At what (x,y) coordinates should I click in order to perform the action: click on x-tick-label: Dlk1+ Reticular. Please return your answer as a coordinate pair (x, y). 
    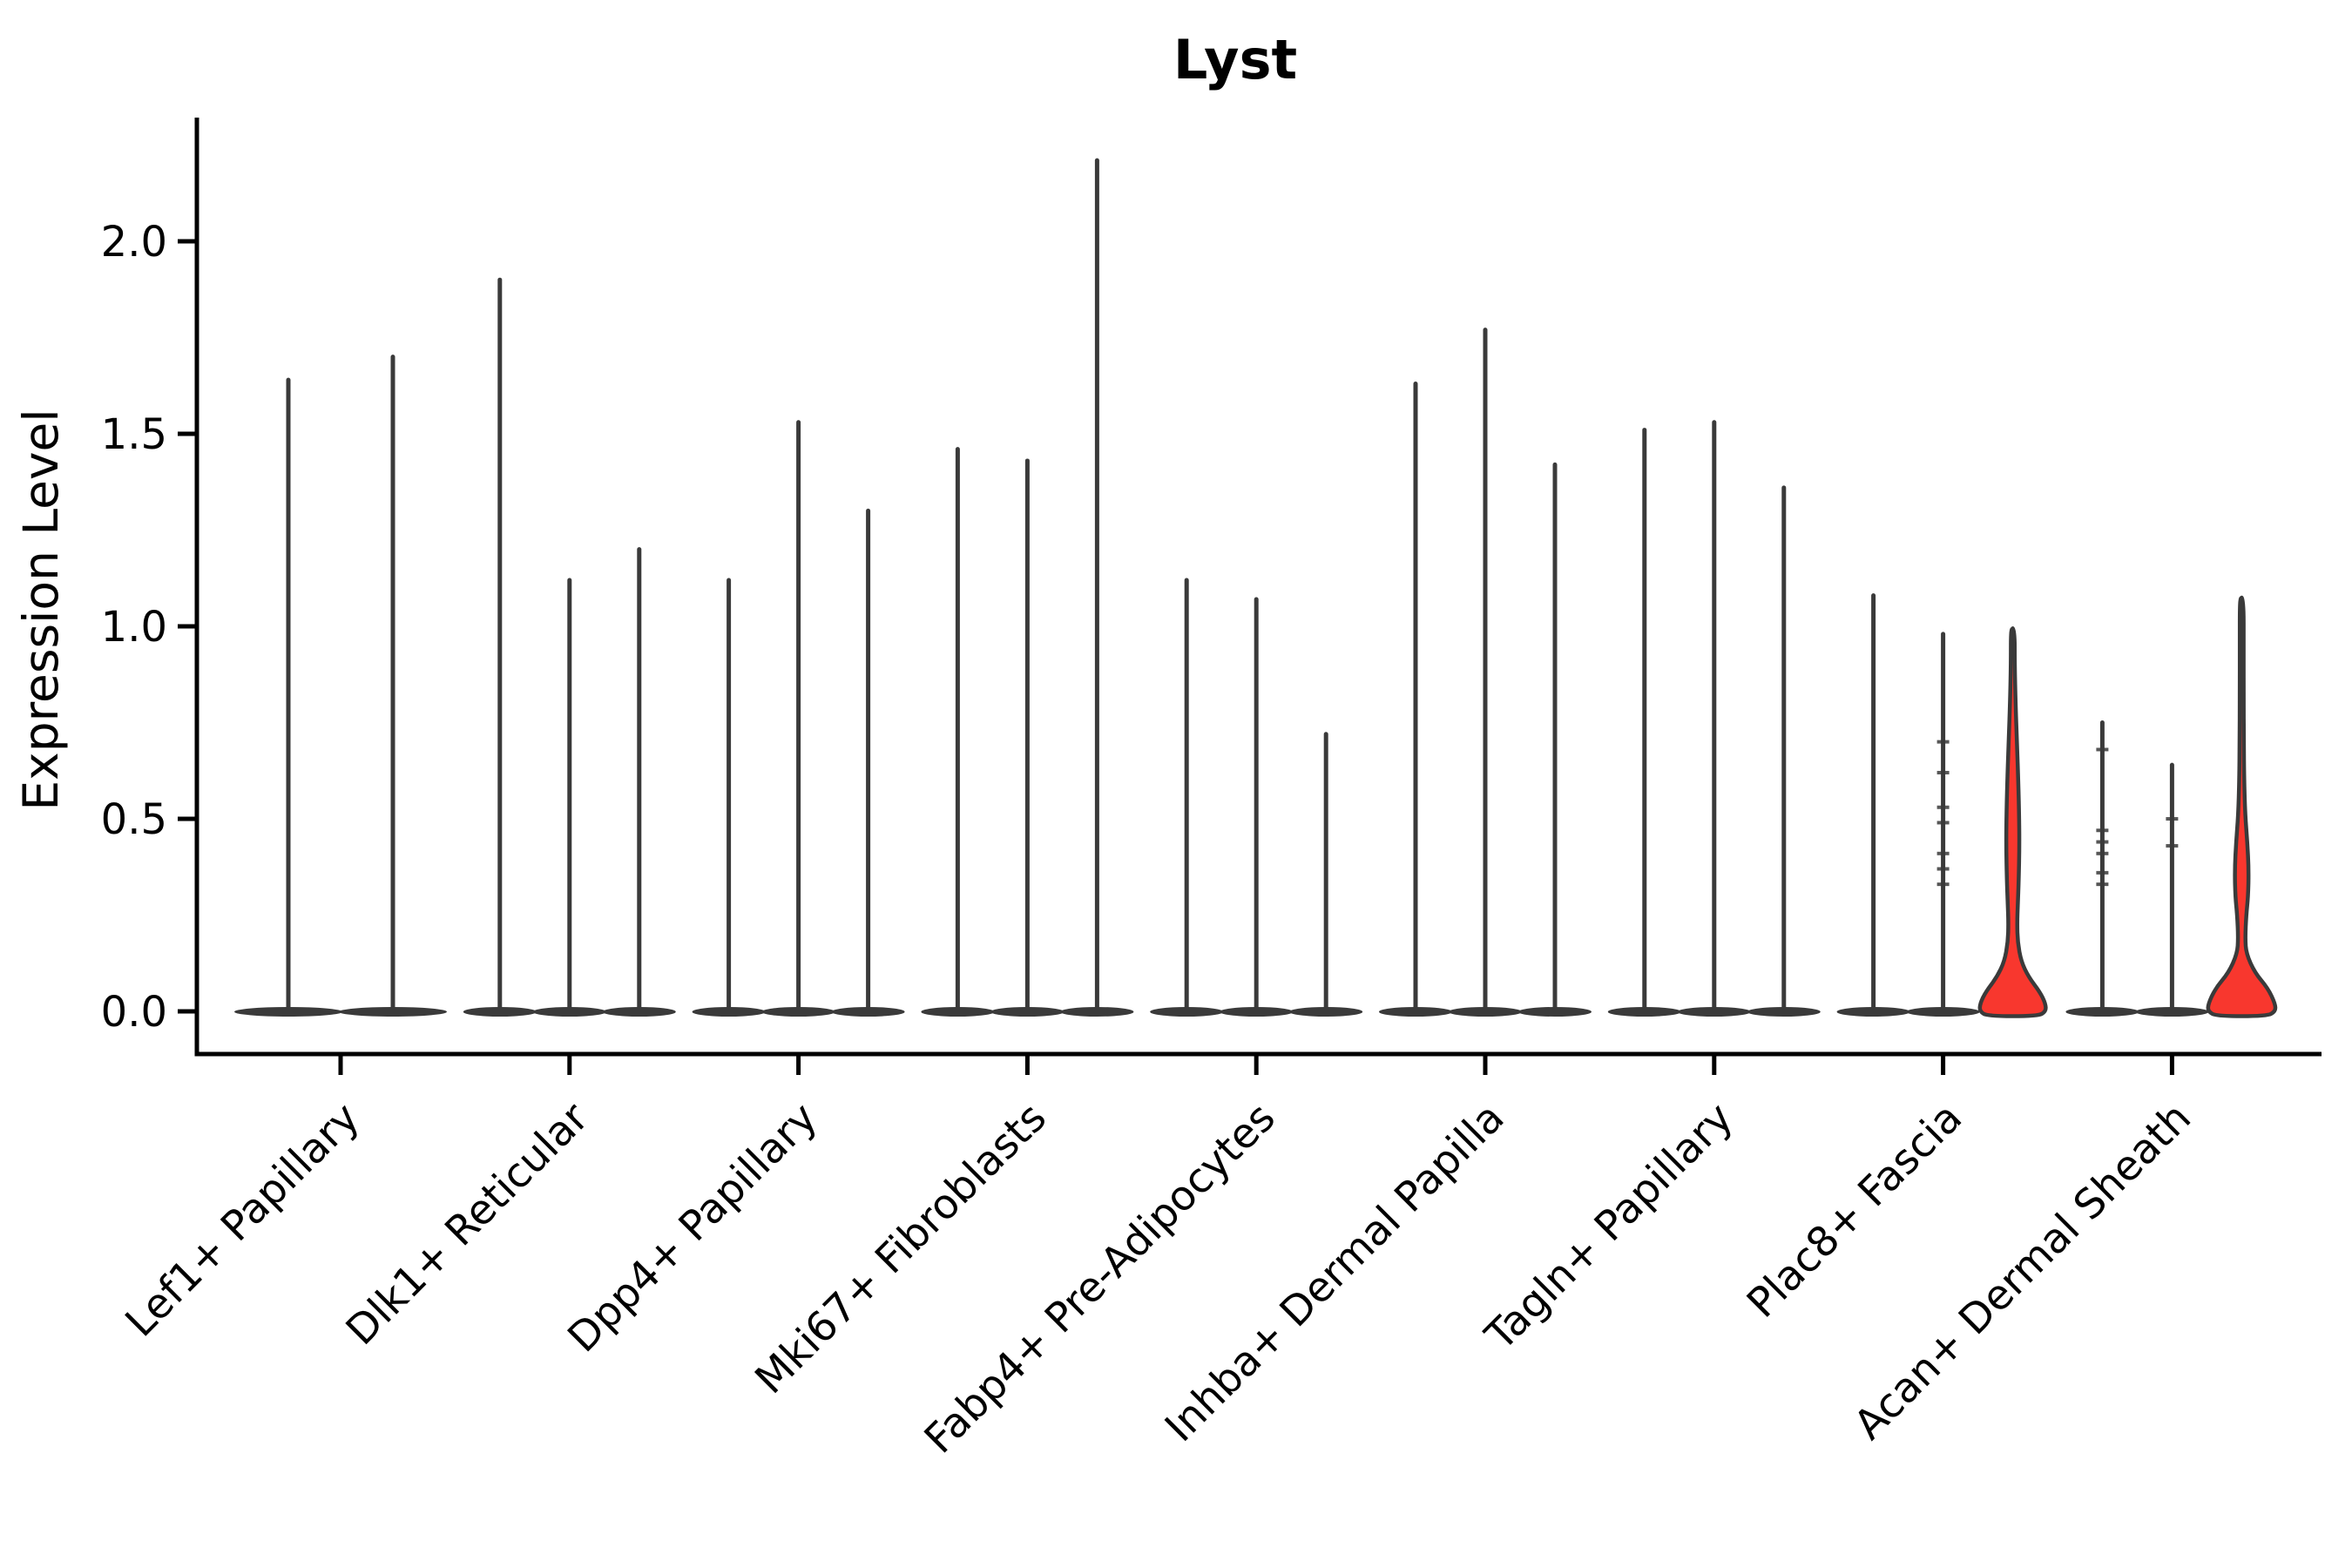
    Looking at the image, I should click on (467, 1224).